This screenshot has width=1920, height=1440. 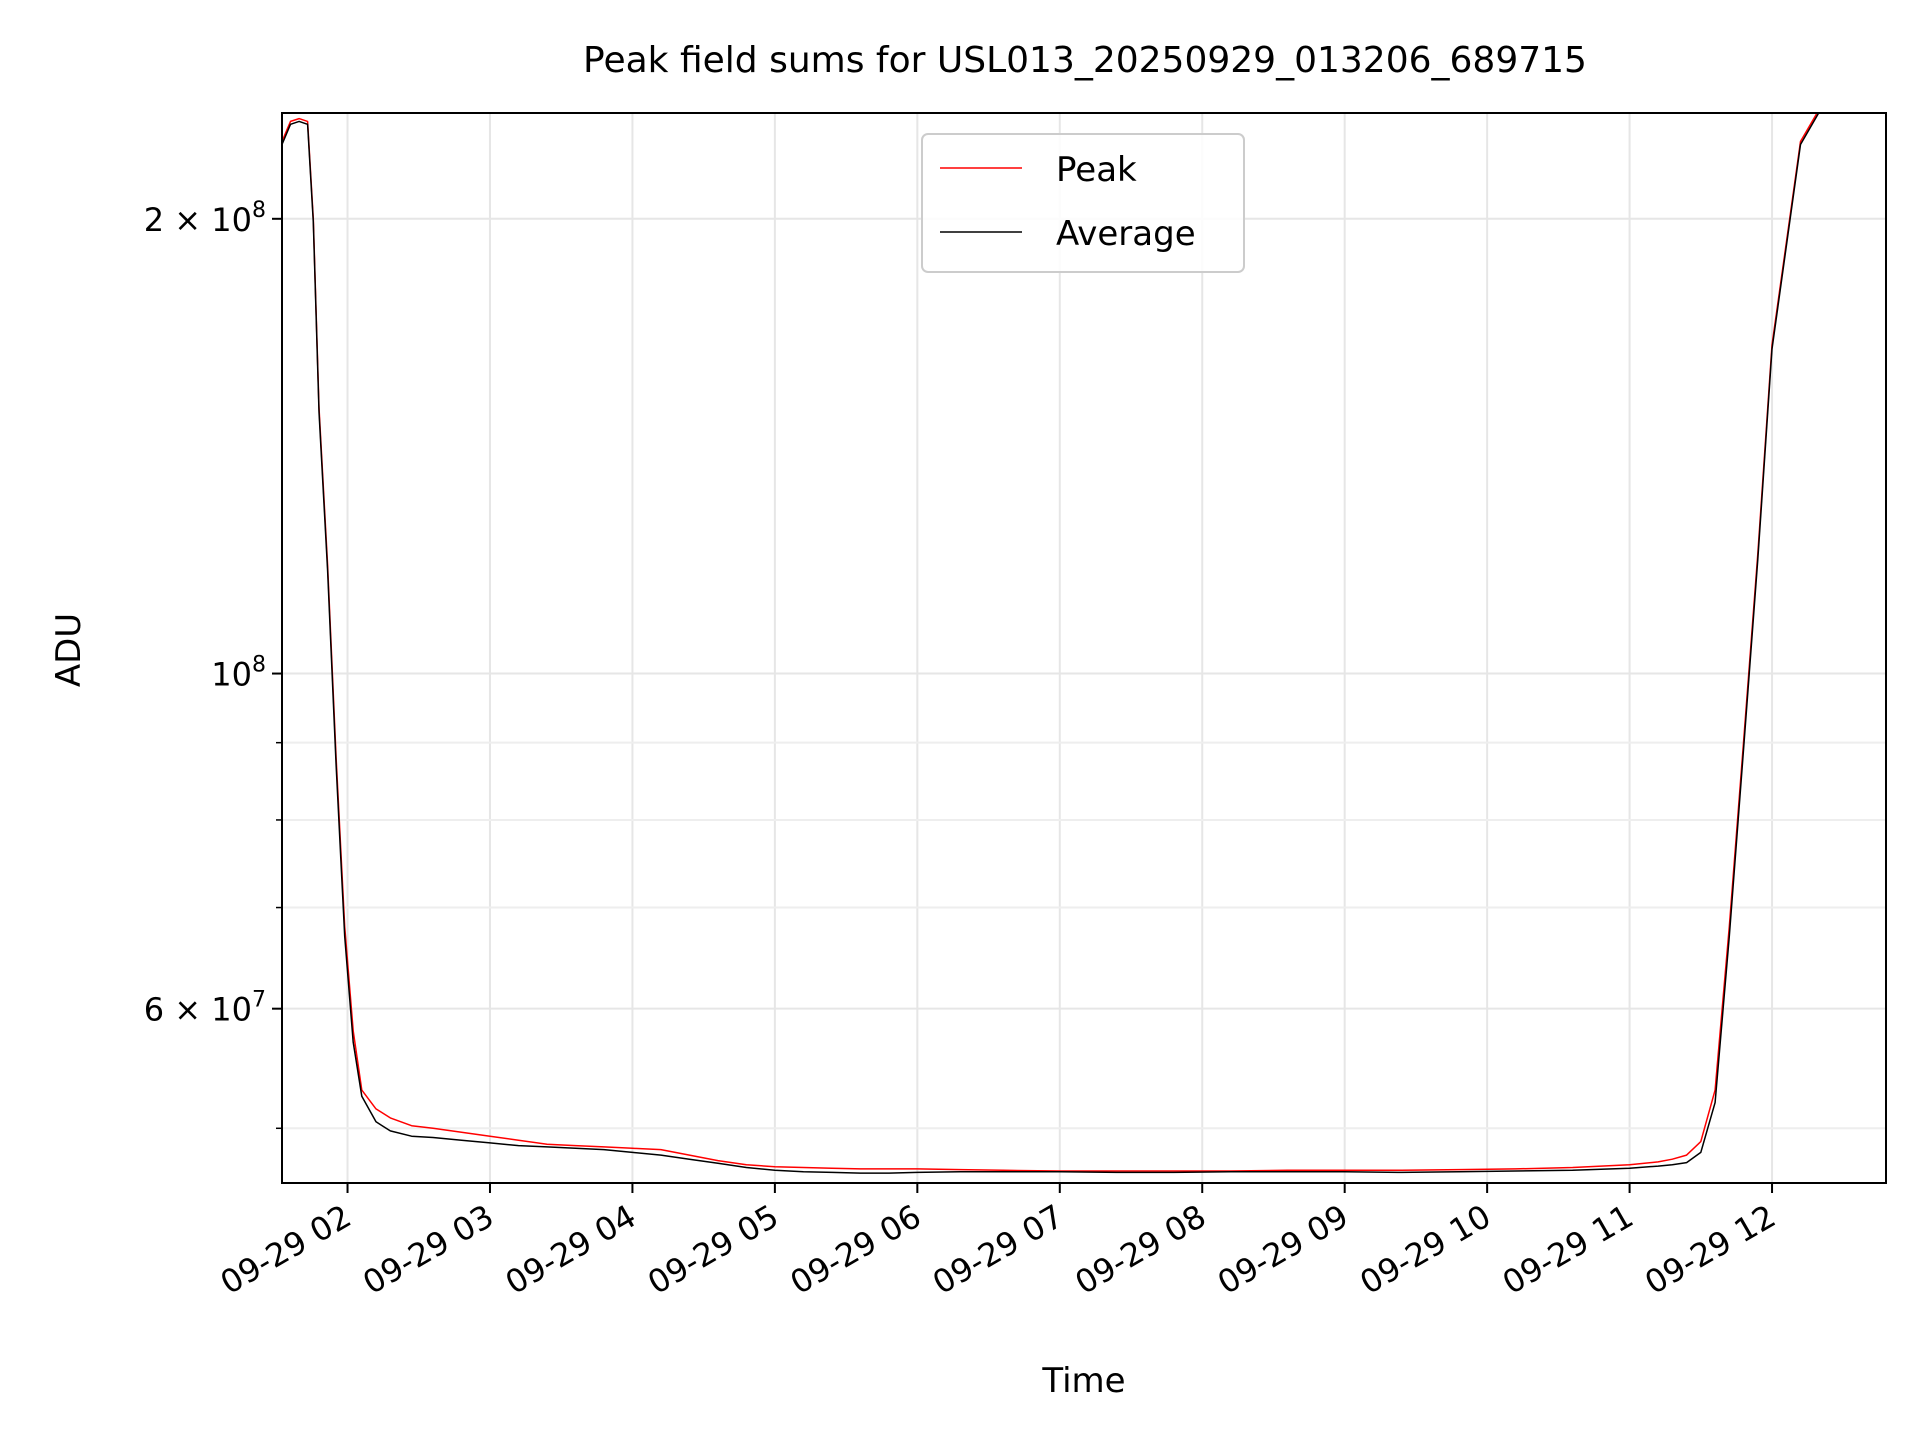 I want to click on y-tick-label: 2 × 108, so click(x=205, y=218).